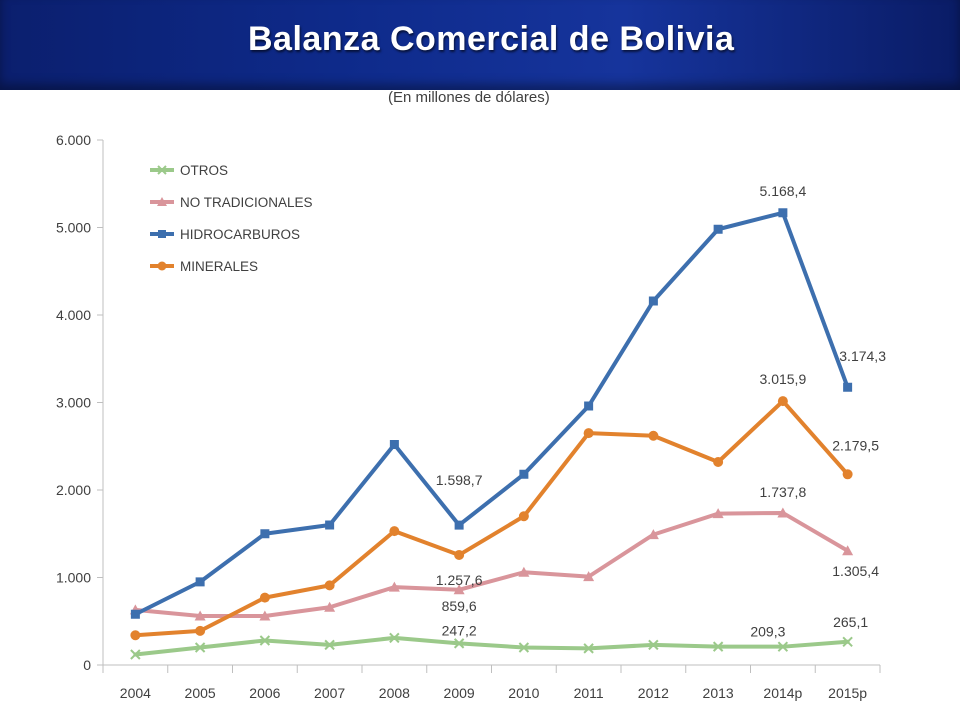  I want to click on x-tick-label: 2008, so click(394, 693).